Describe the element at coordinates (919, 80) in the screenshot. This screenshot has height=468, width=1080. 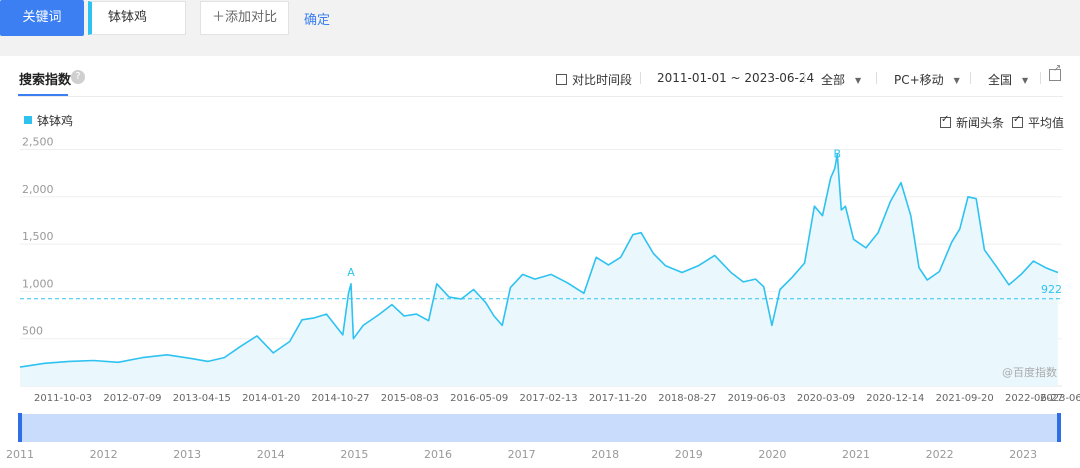
I see `device-select-value: PC+移动` at that location.